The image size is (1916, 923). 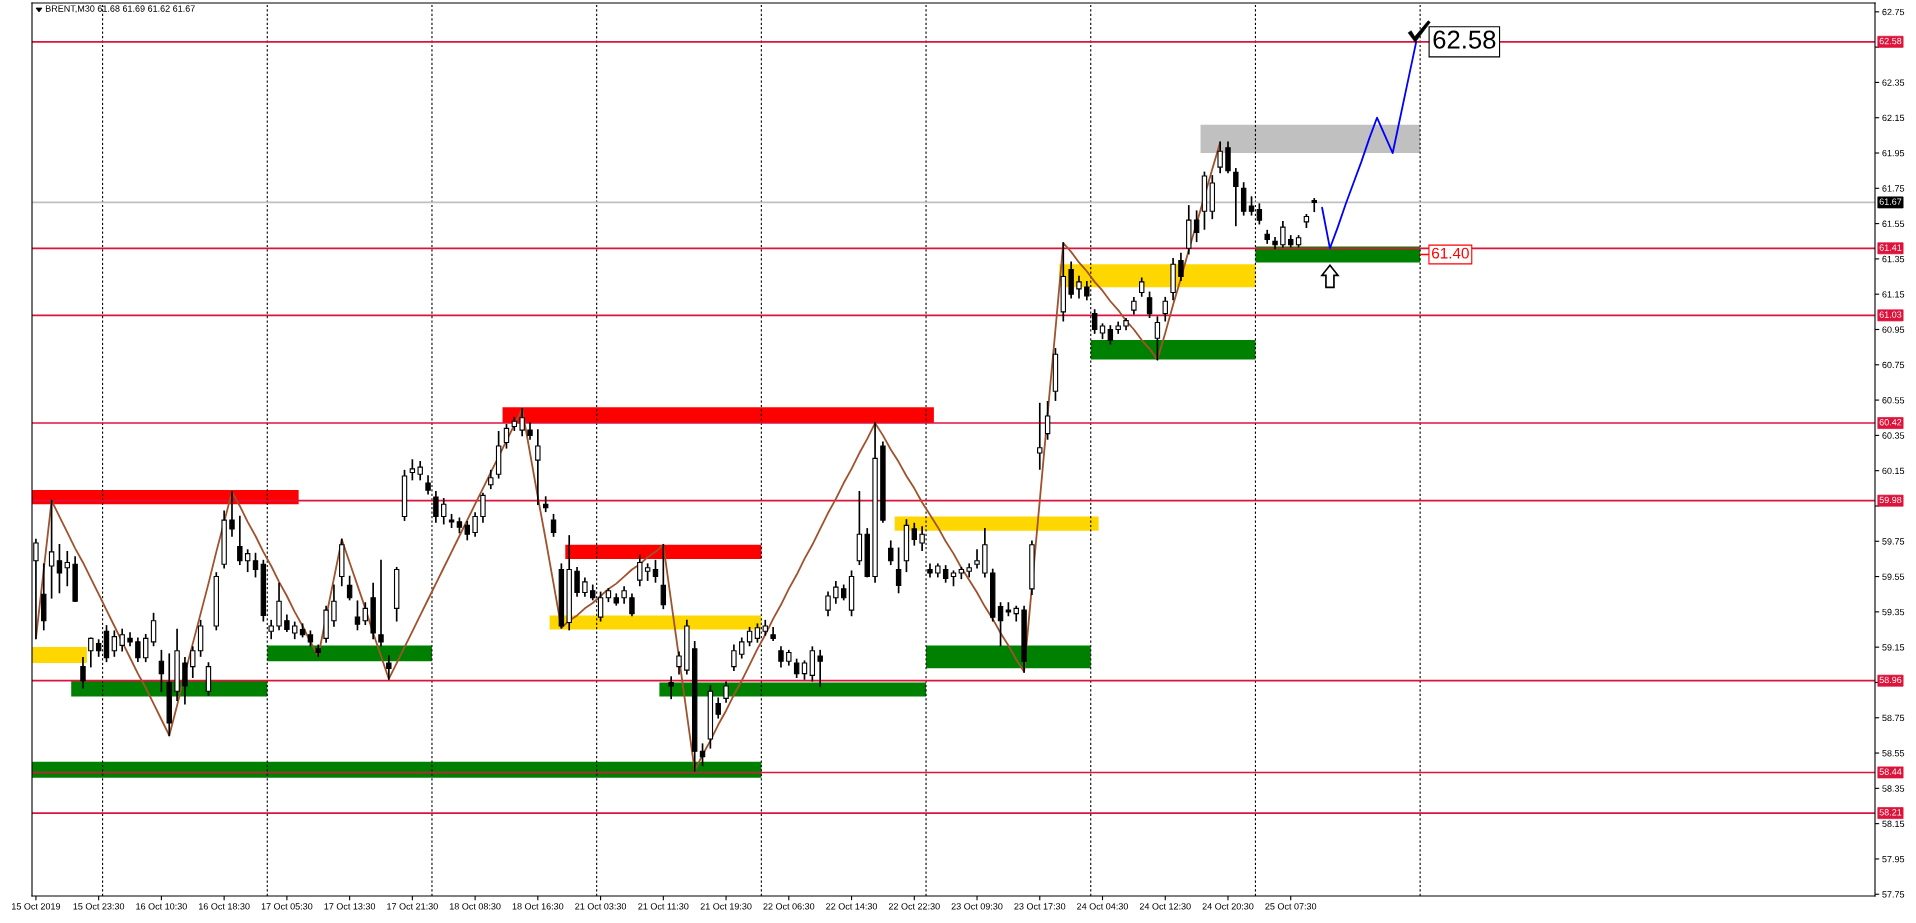 What do you see at coordinates (1890, 500) in the screenshot?
I see `ref-line-label: 59.98` at bounding box center [1890, 500].